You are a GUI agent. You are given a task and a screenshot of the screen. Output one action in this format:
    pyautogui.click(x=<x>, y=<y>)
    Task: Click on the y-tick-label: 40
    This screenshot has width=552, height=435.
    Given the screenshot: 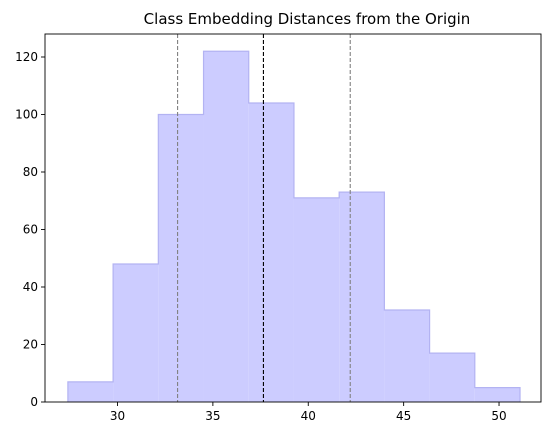 What is the action you would take?
    pyautogui.click(x=30, y=287)
    